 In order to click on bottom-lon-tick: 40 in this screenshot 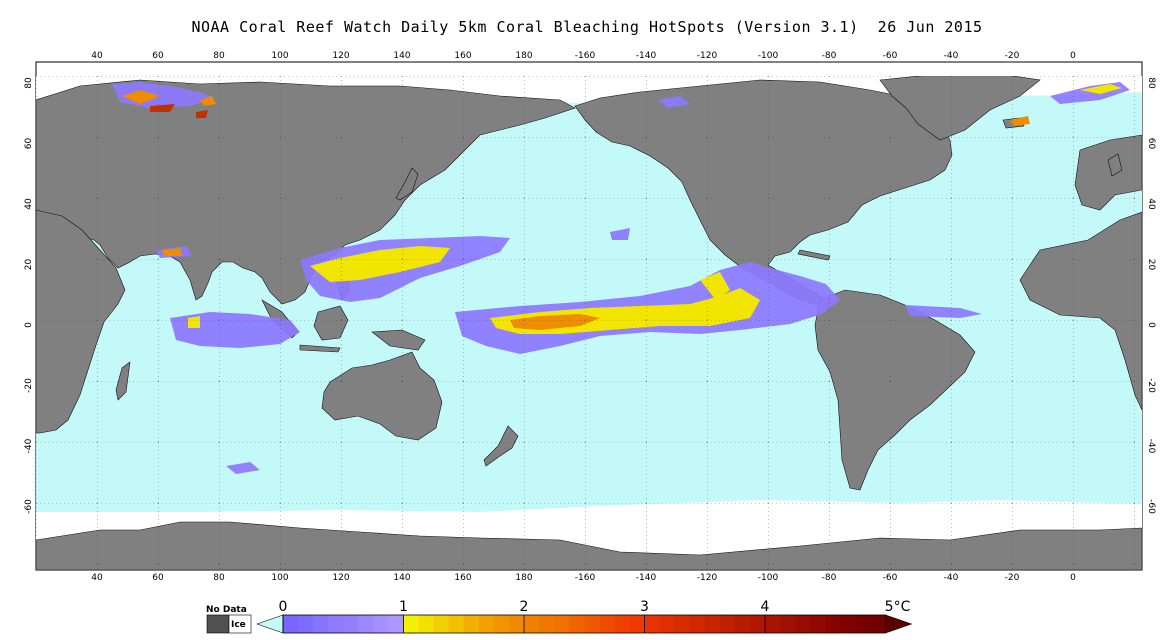, I will do `click(97, 578)`.